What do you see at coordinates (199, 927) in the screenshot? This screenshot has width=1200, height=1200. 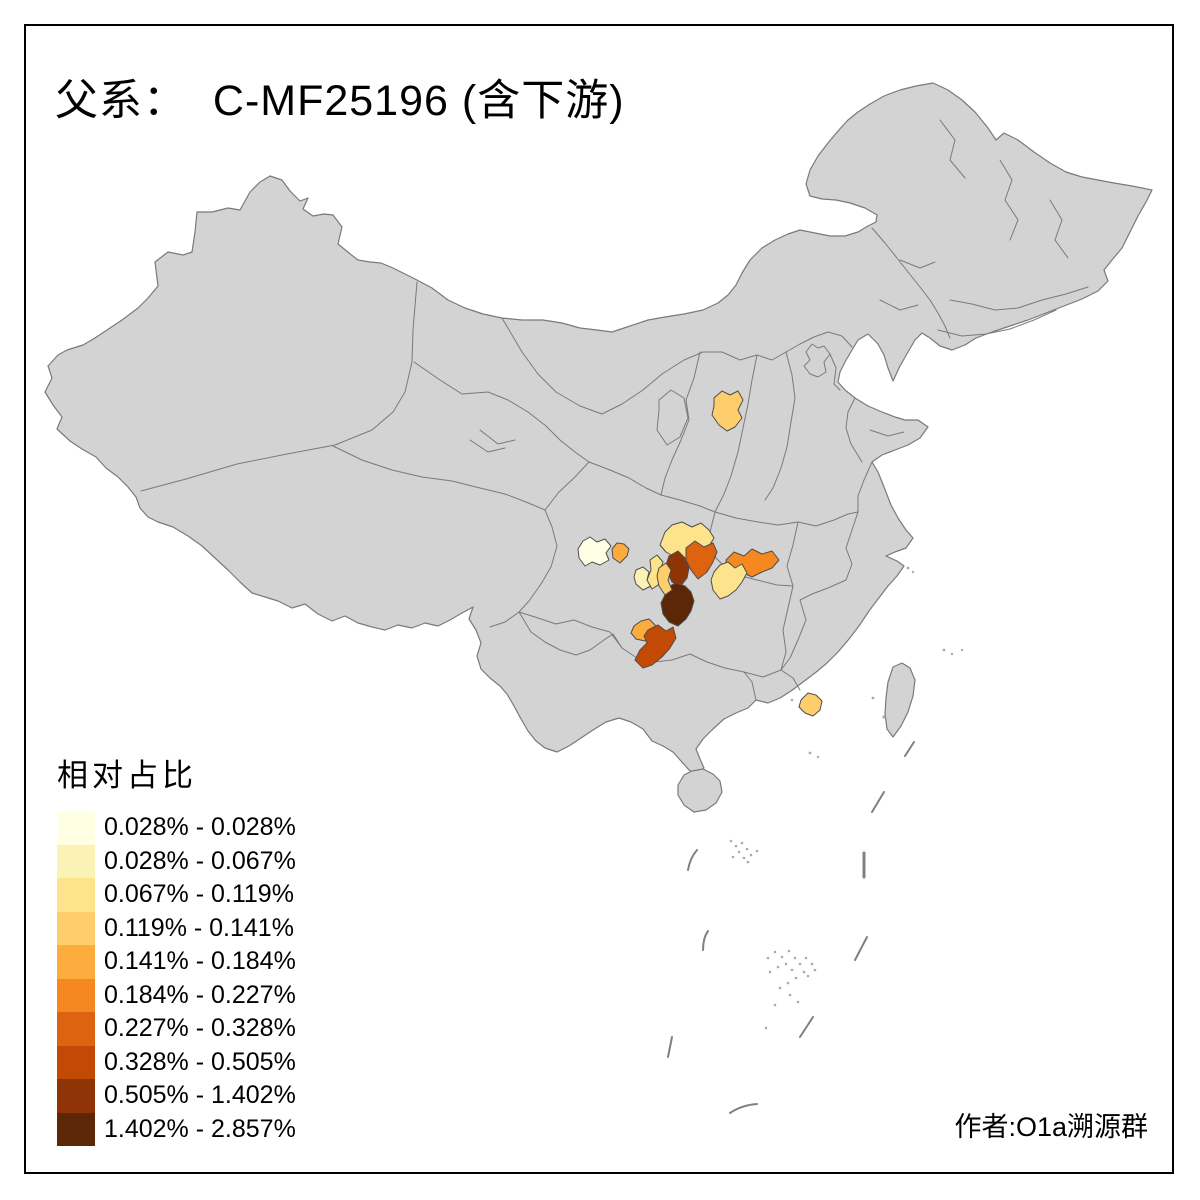 I see `legend-label: 0.119% - 0.141%` at bounding box center [199, 927].